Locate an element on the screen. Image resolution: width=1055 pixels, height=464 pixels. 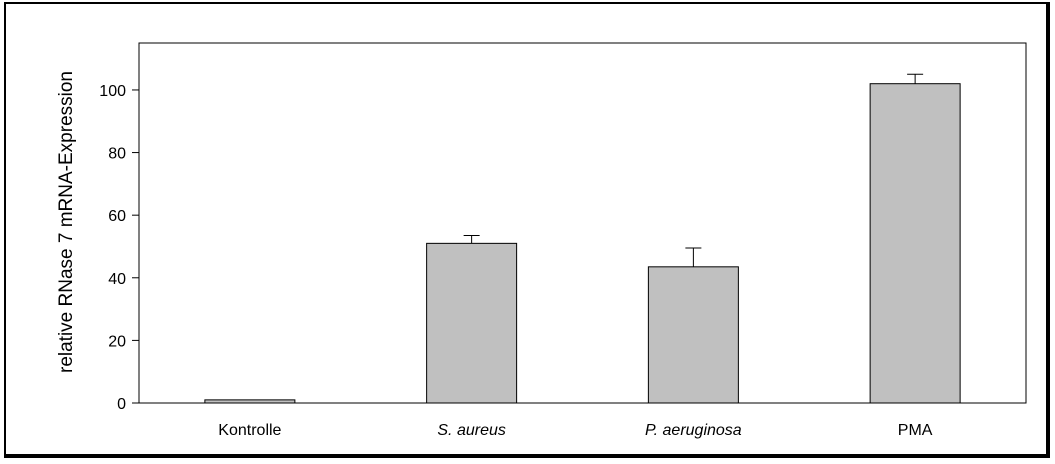
x-tick-label: PMA is located at coordinates (915, 430).